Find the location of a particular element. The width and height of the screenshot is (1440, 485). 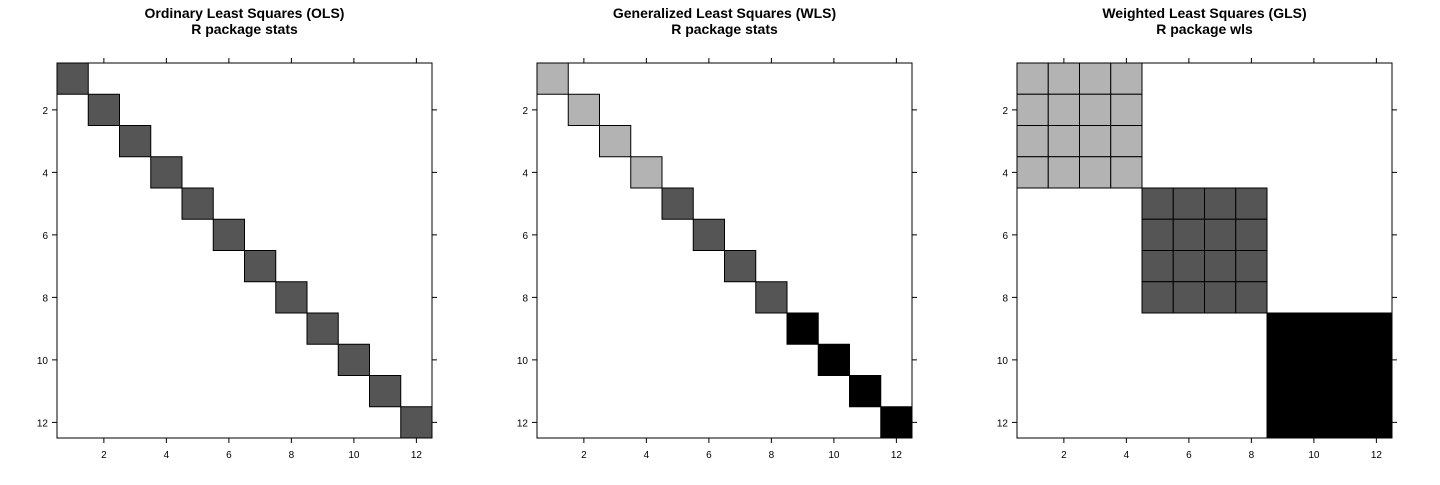

heatmap-block is located at coordinates (1329, 375).